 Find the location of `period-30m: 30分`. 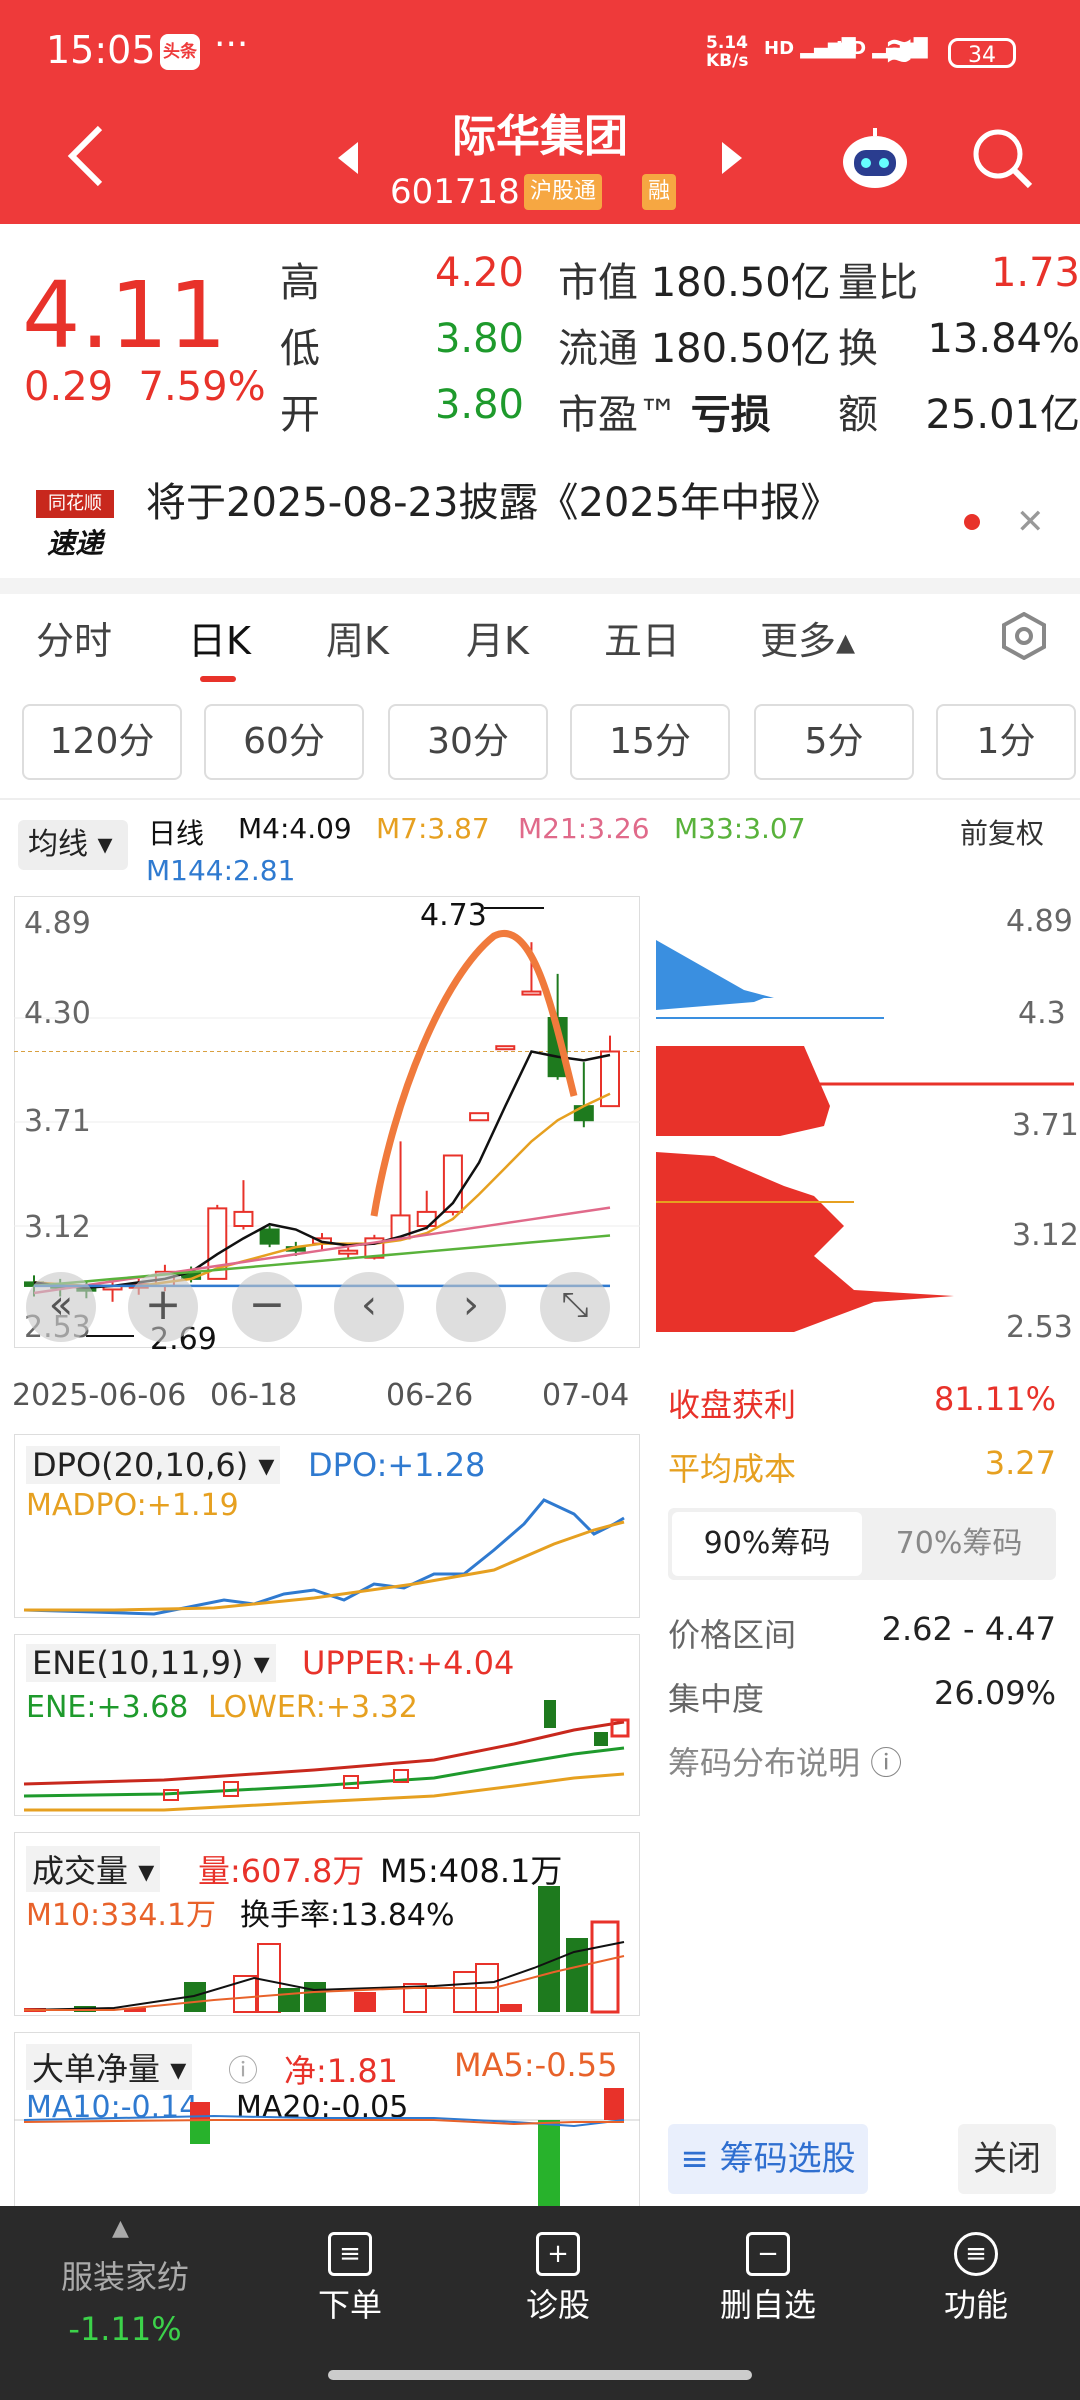

period-30m: 30分 is located at coordinates (468, 742).